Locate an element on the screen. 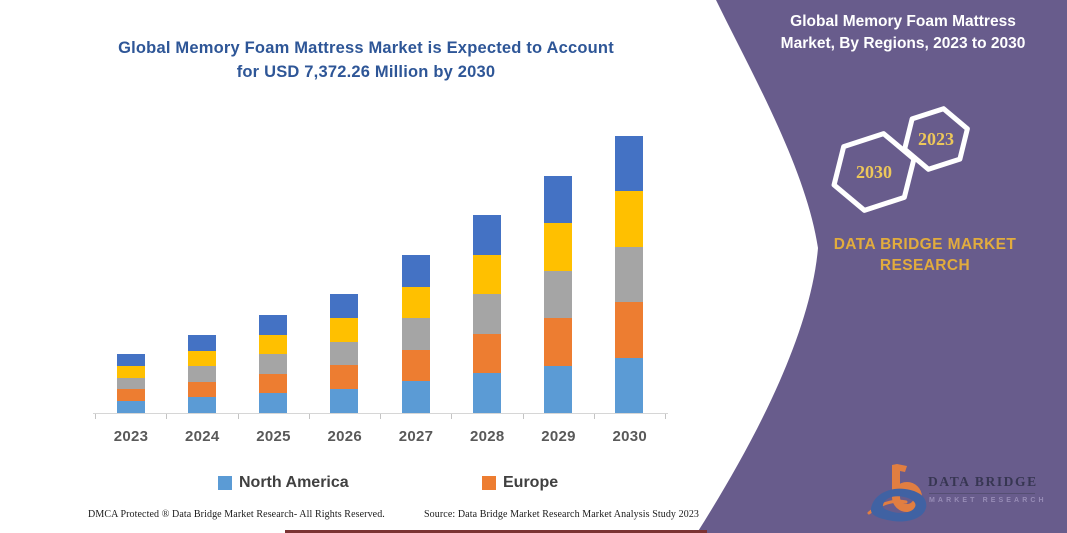 This screenshot has width=1067, height=533. hexagon-2023 is located at coordinates (936, 139).